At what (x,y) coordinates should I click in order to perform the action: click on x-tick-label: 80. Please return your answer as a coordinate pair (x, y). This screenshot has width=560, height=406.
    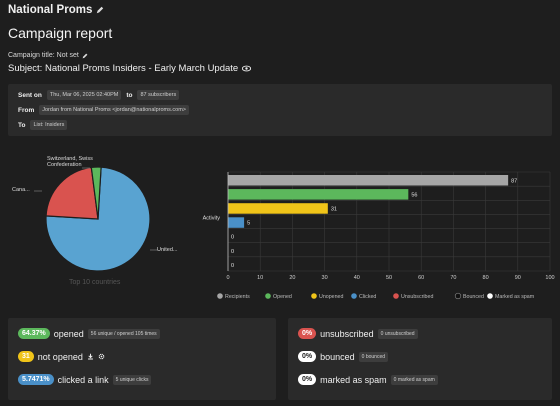
    Looking at the image, I should click on (486, 278).